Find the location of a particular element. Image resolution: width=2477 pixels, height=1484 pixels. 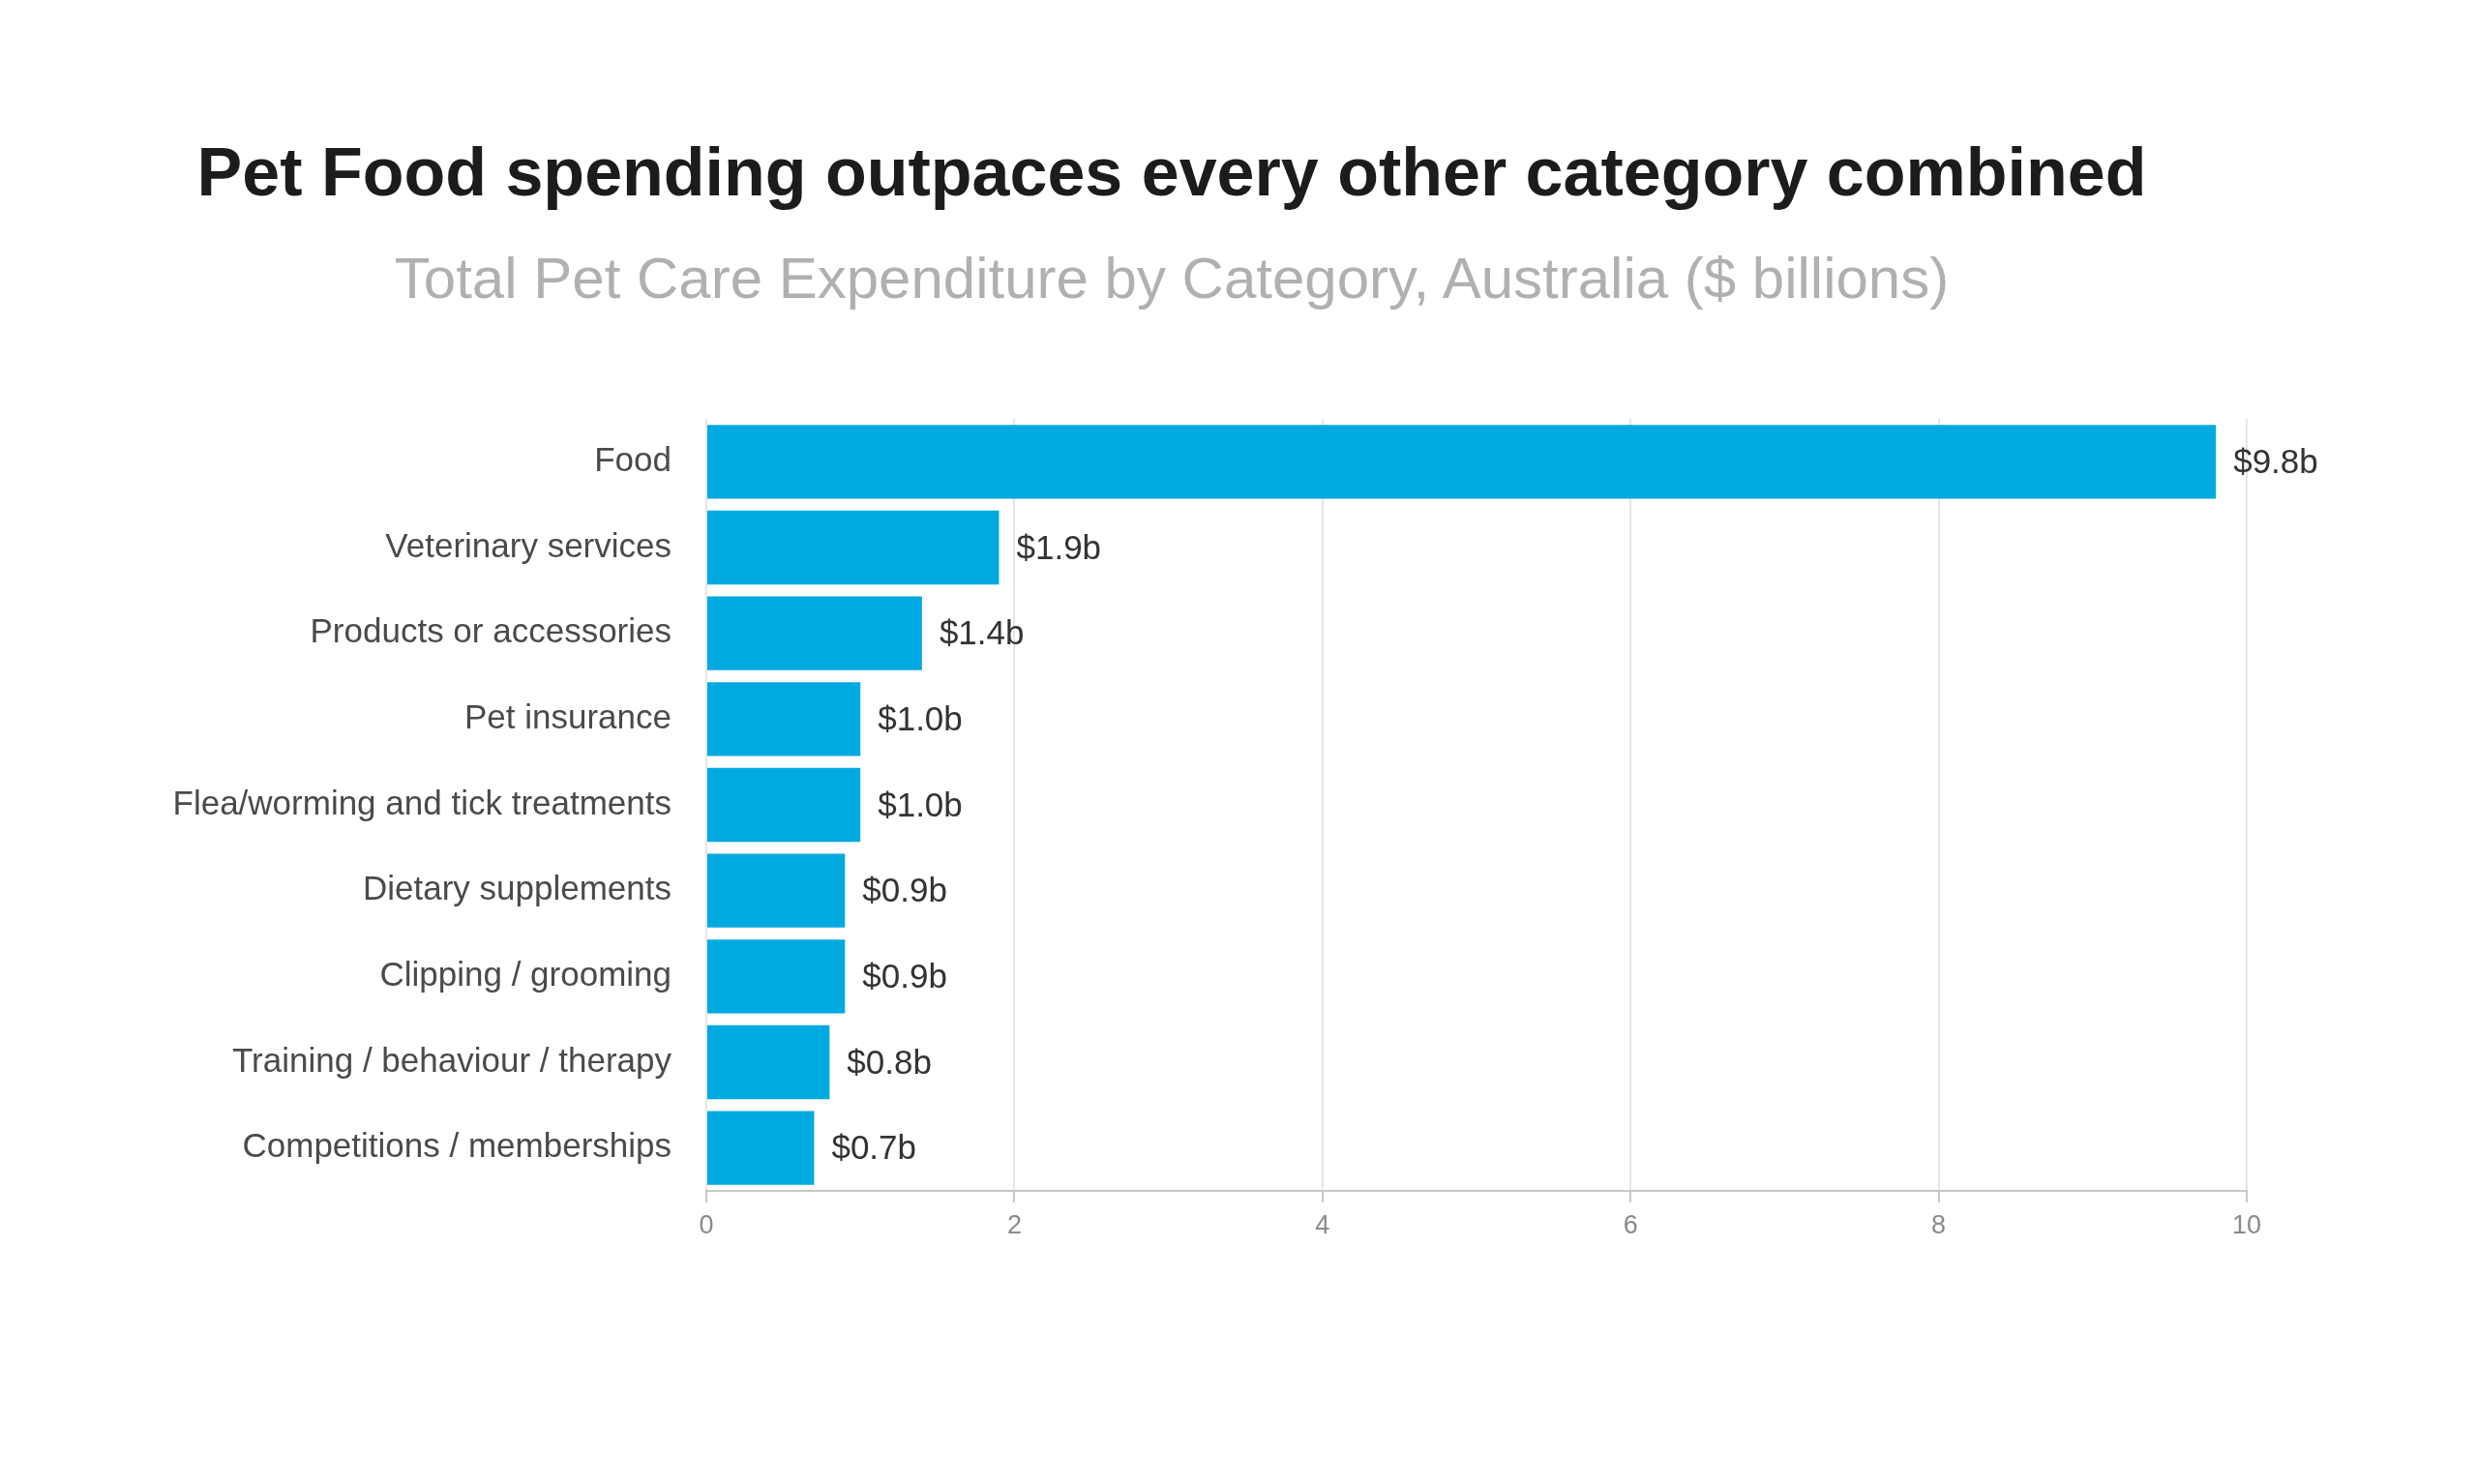

data-label: $1.4b is located at coordinates (982, 632).